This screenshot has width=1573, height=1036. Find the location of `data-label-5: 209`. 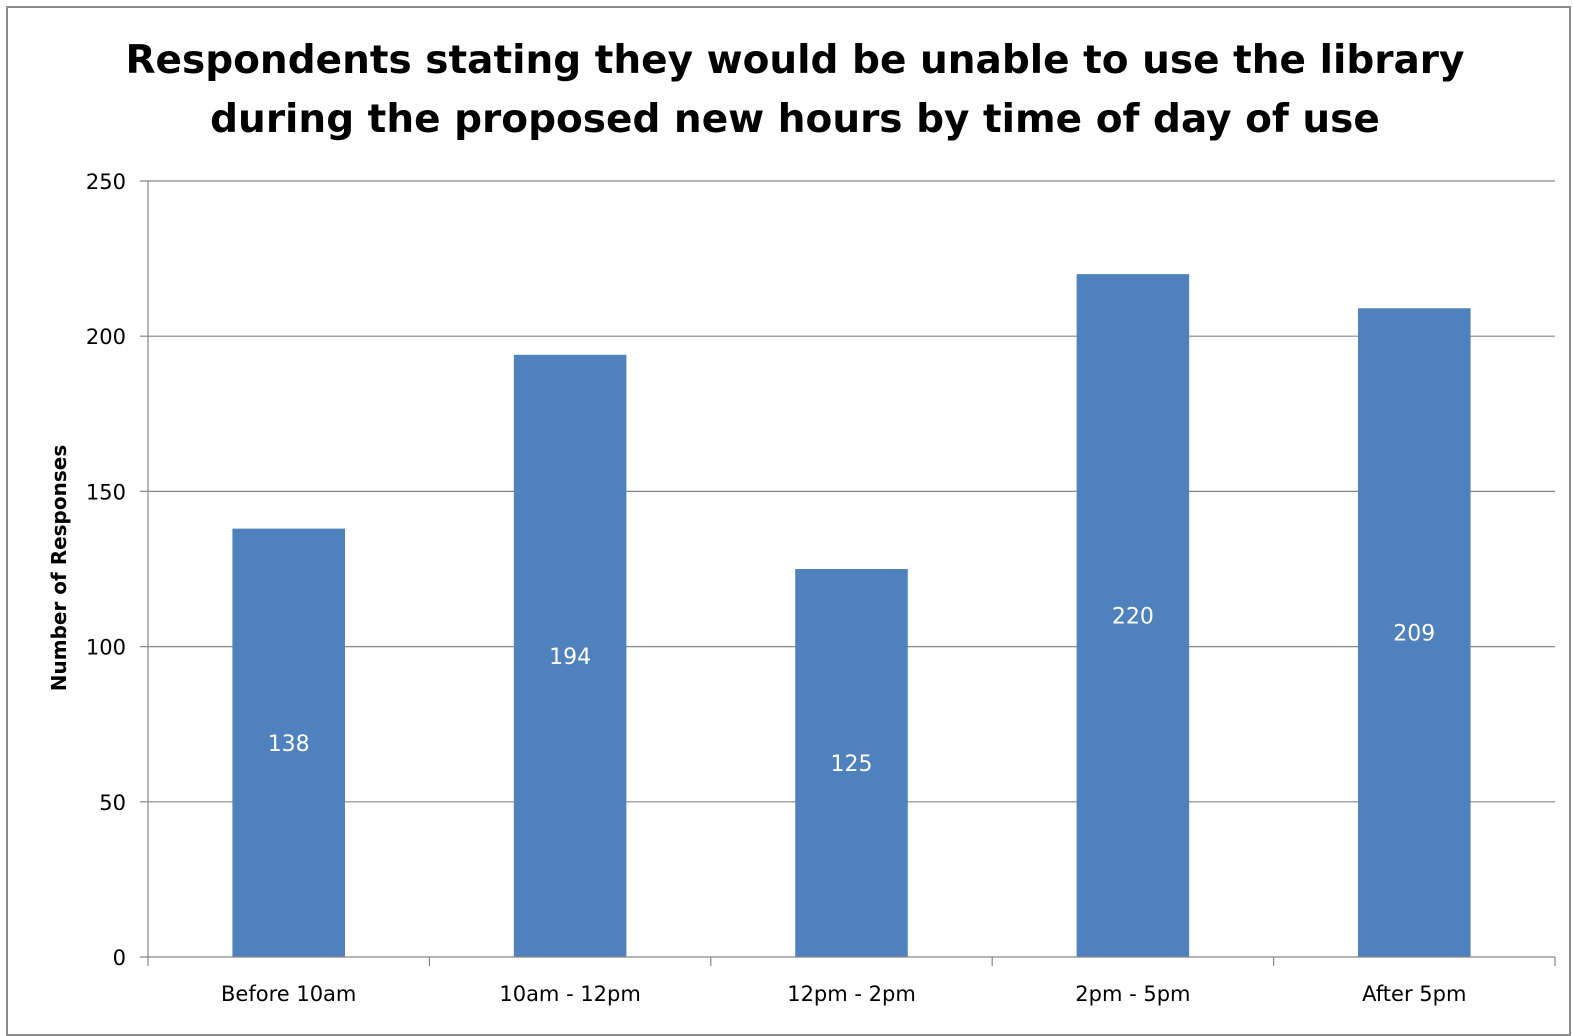

data-label-5: 209 is located at coordinates (1414, 634).